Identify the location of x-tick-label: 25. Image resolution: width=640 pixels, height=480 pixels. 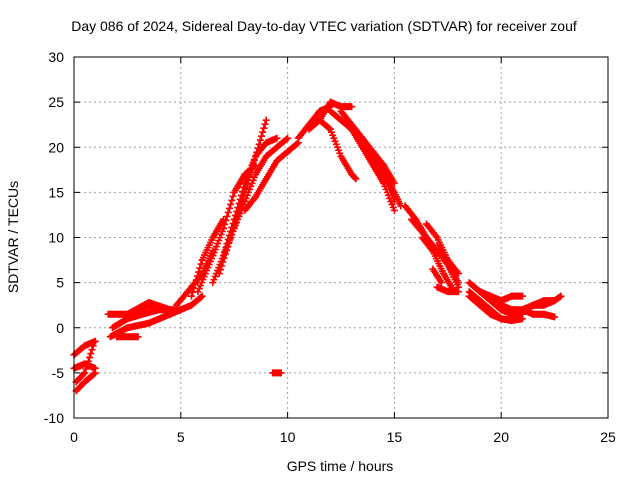
(608, 437).